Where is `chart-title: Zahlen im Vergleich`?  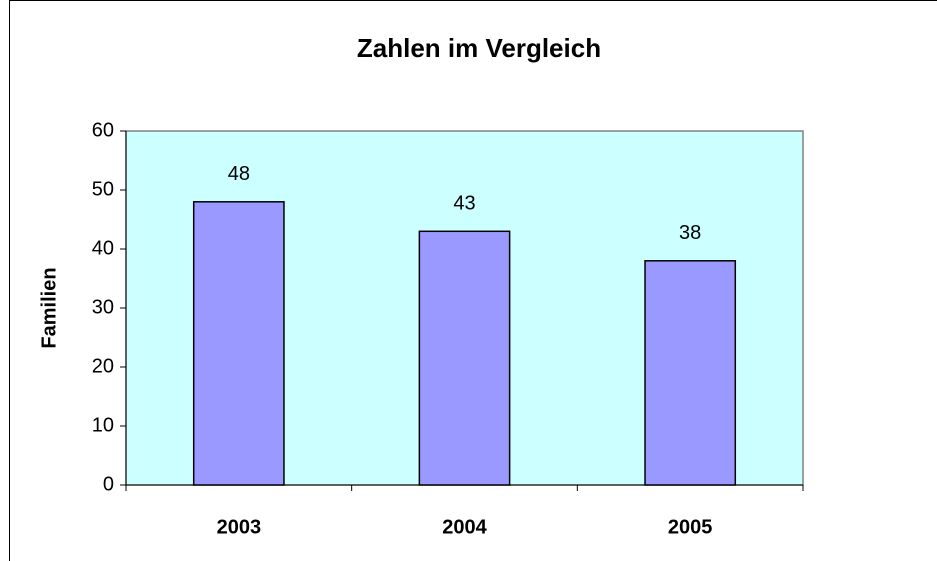
chart-title: Zahlen im Vergleich is located at coordinates (479, 48).